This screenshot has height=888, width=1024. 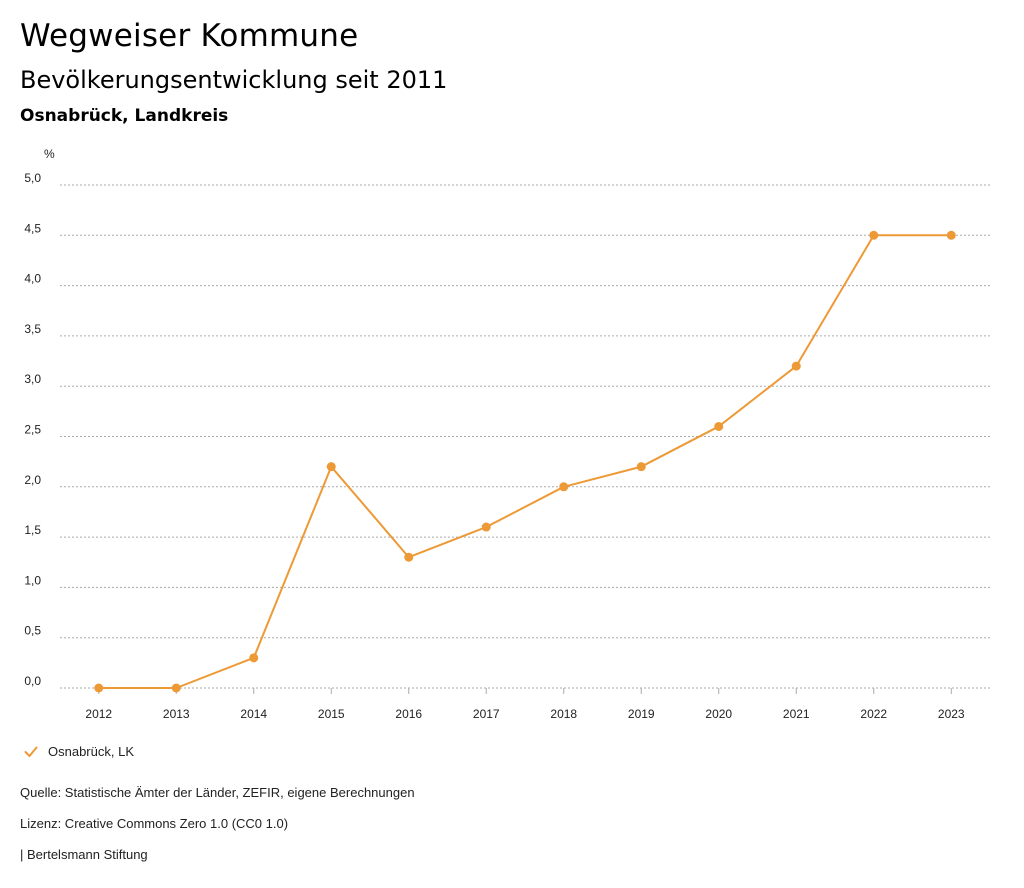 What do you see at coordinates (32, 580) in the screenshot?
I see `y-tick-label: 1,0` at bounding box center [32, 580].